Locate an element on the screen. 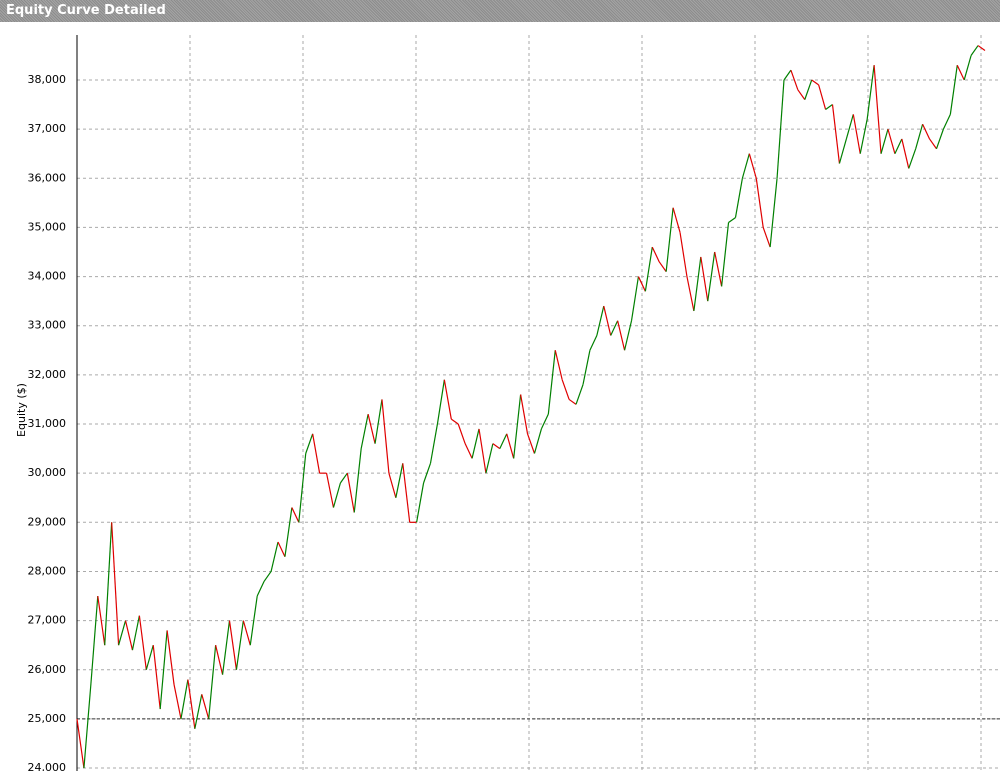 The image size is (1000, 771). y-tick-label: 34,000 is located at coordinates (47, 276).